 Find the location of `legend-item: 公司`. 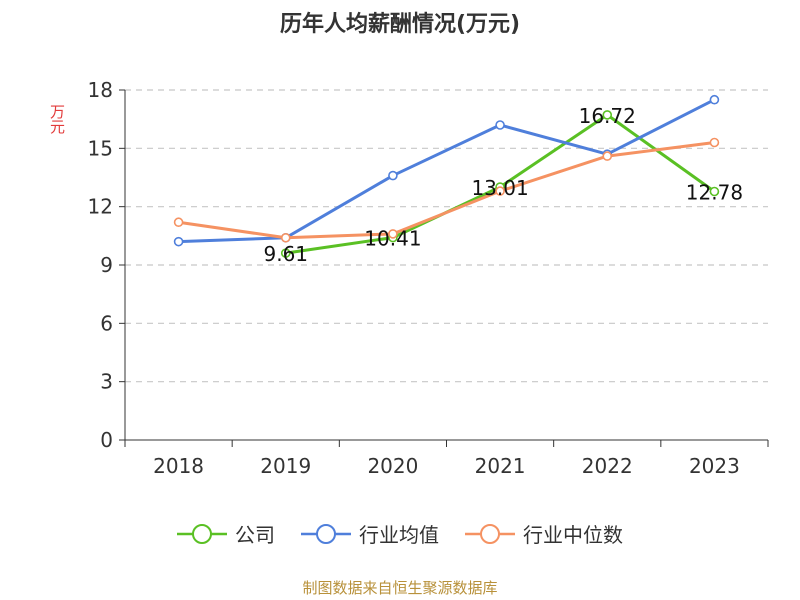

legend-item: 公司 is located at coordinates (226, 533).